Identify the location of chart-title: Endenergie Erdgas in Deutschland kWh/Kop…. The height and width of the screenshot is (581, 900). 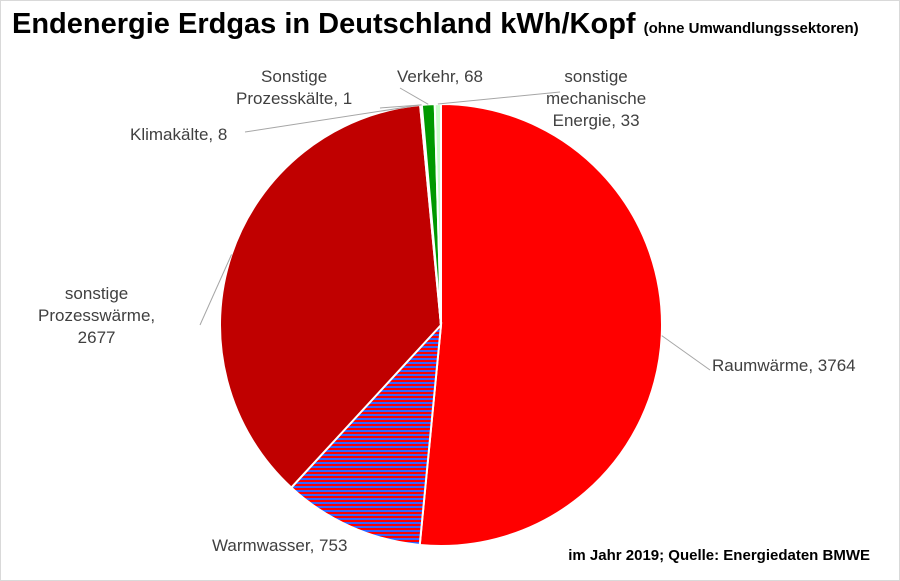
(435, 24).